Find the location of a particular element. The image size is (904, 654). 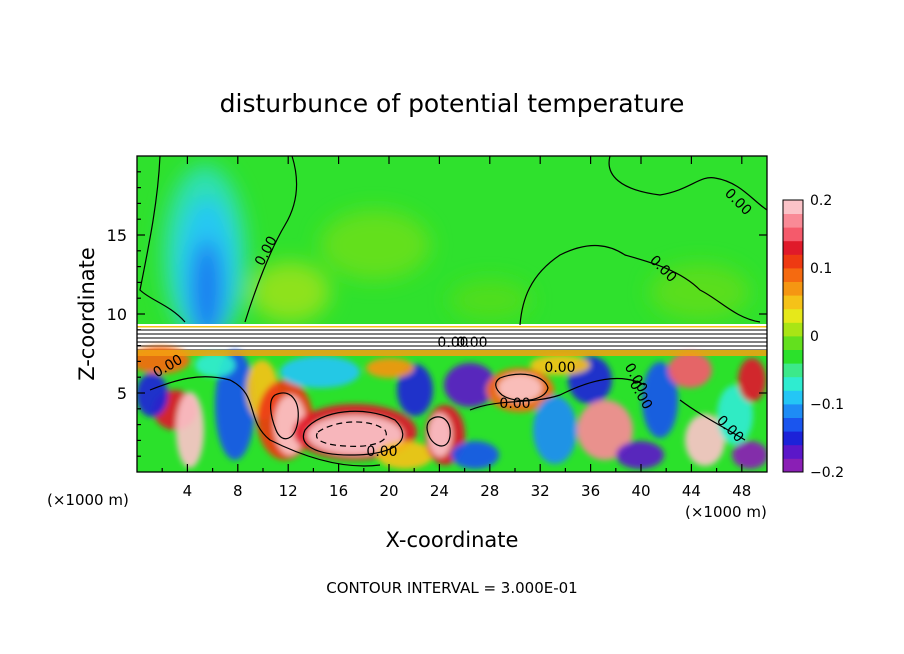

x-tick-label: 36 is located at coordinates (590, 491).